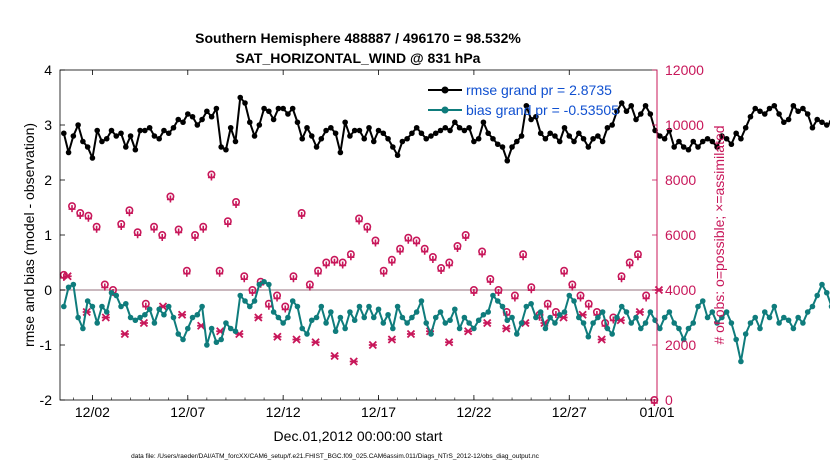 The width and height of the screenshot is (830, 470). Describe the element at coordinates (680, 345) in the screenshot. I see `y-right-tick-label: 2000` at that location.